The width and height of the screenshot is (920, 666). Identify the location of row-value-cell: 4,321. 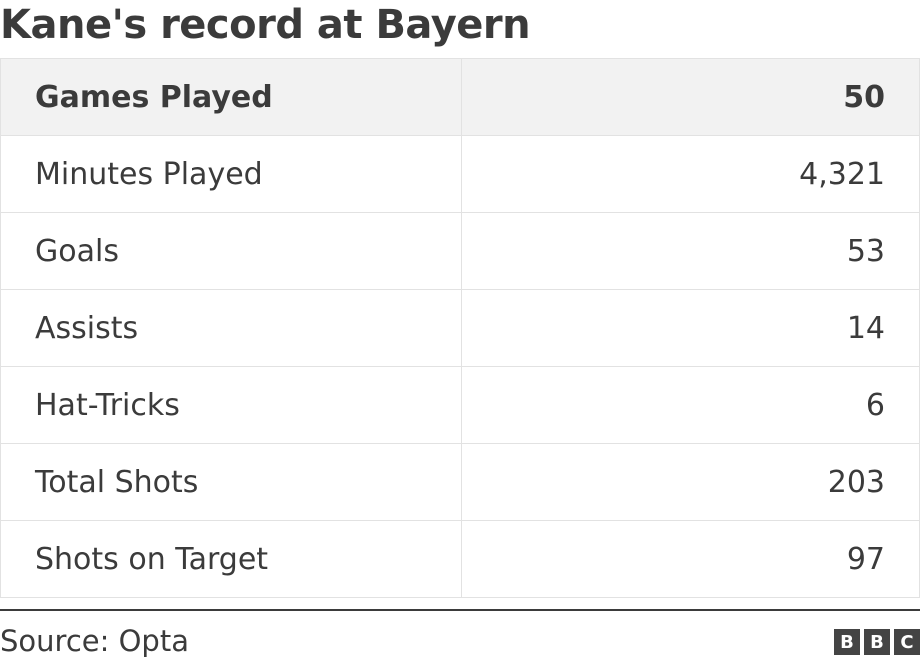
(690, 174).